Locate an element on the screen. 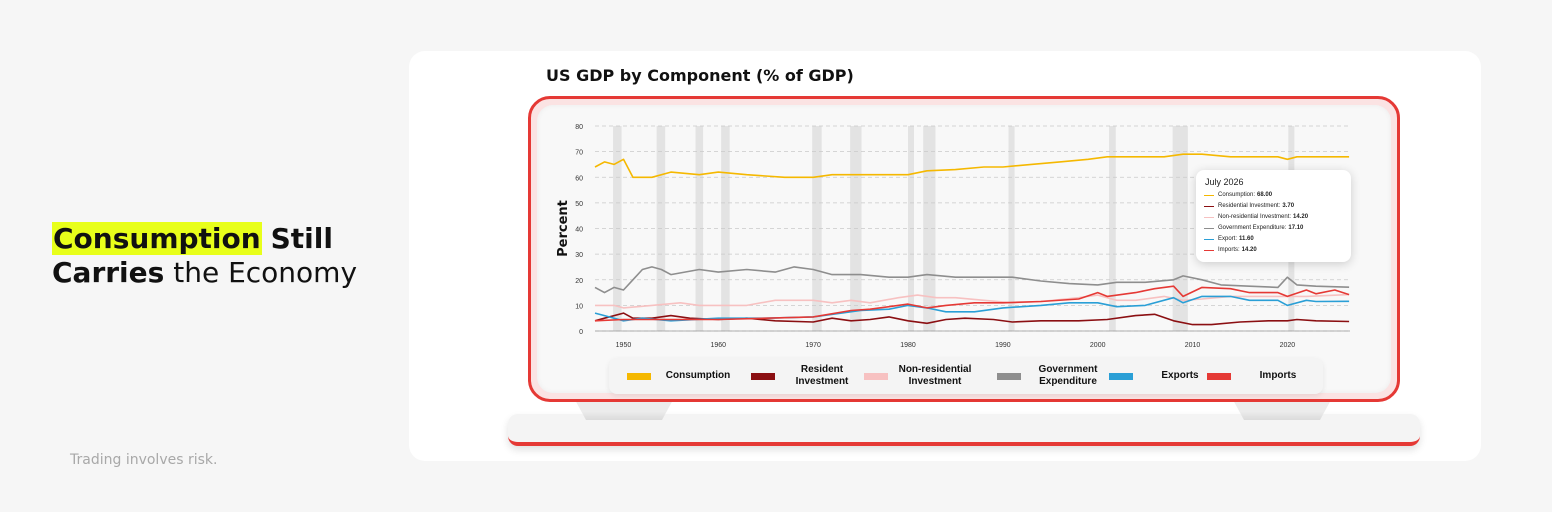  legend-item: Non-residential Investment is located at coordinates (919, 376).